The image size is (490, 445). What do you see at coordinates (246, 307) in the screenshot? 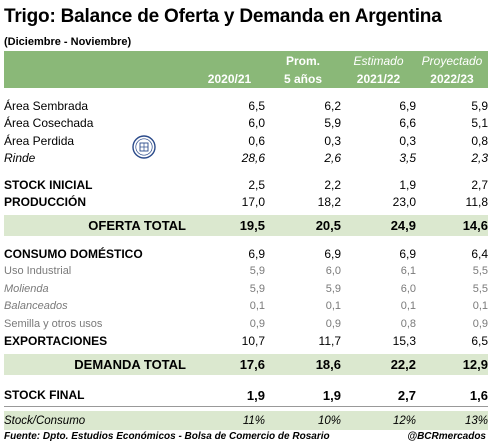
I see `table-row: Balanceados 0,1 0,1 0,1 0,1` at bounding box center [246, 307].